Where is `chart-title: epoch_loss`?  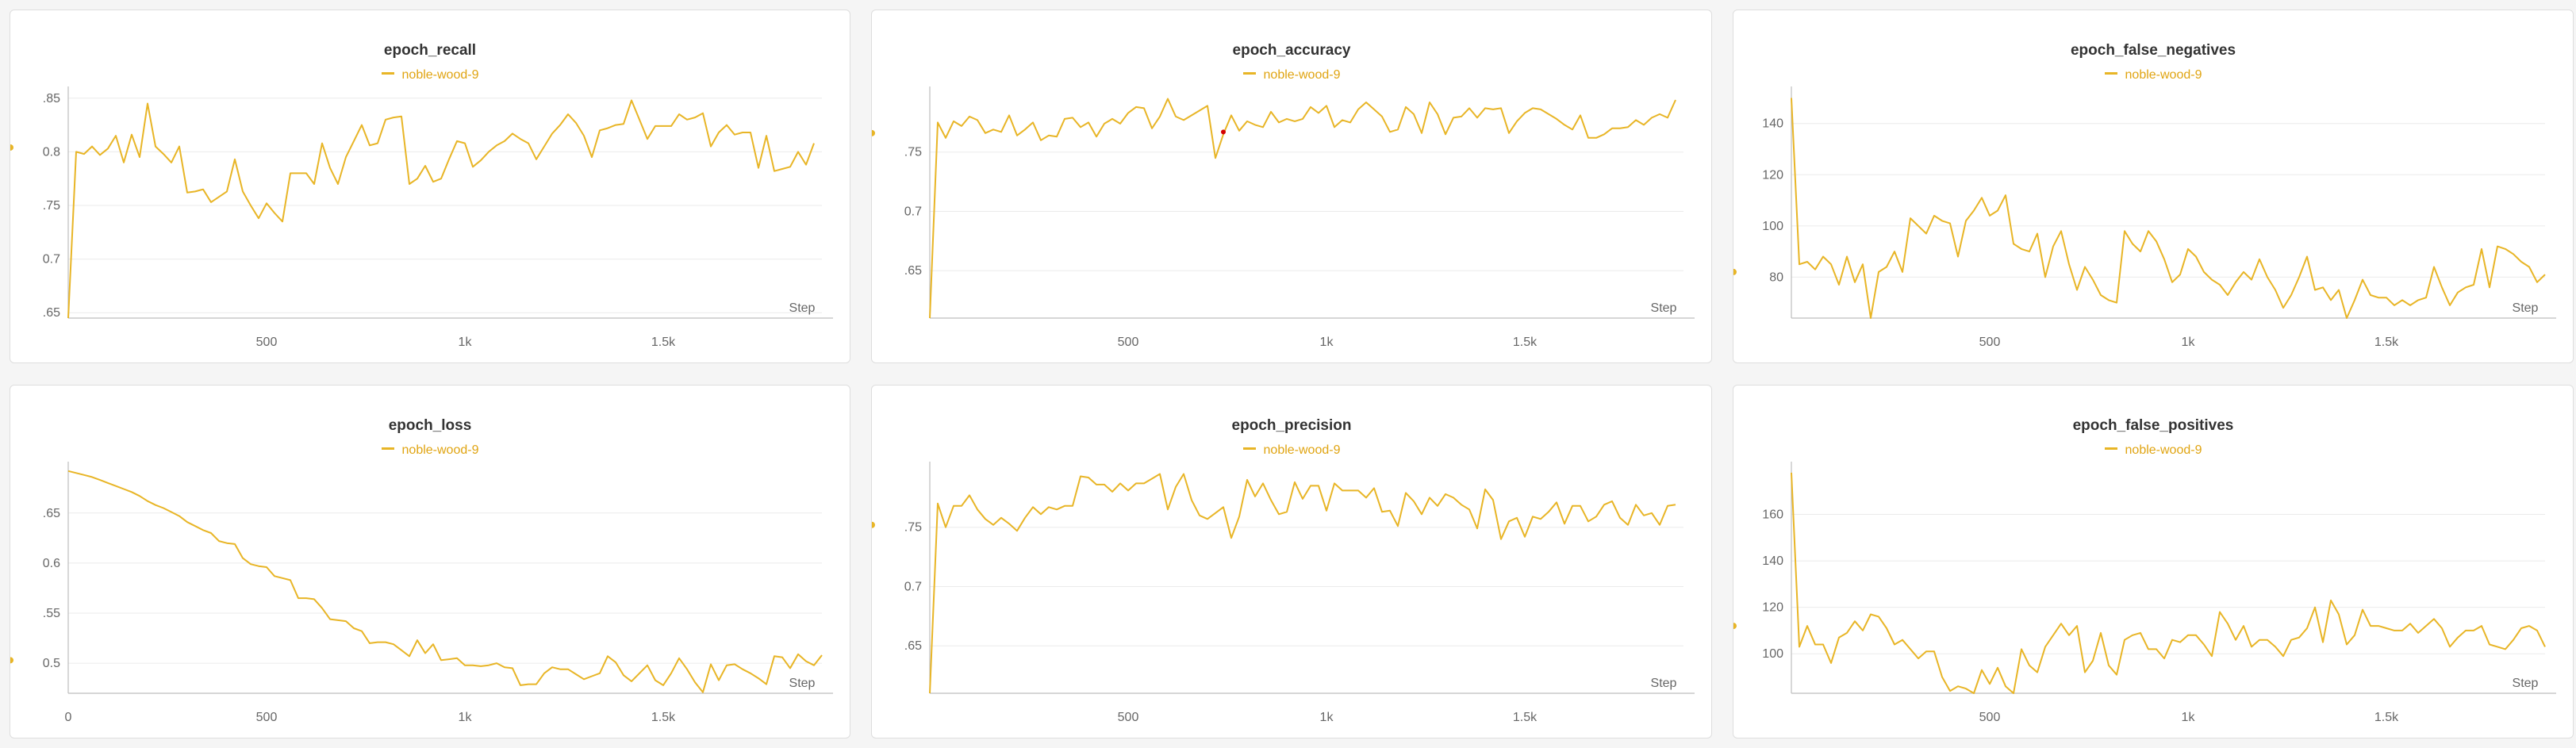
chart-title: epoch_loss is located at coordinates (430, 426).